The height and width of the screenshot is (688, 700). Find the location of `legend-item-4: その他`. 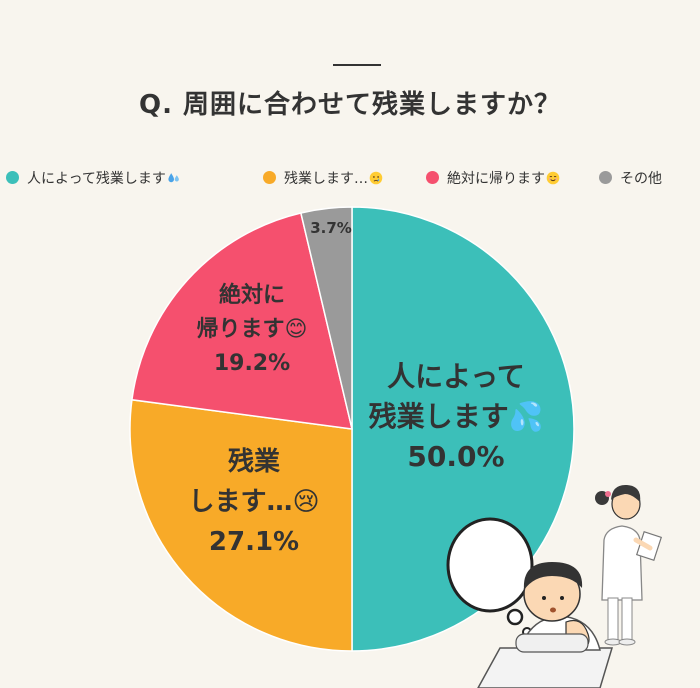

legend-item-4: その他 is located at coordinates (630, 179).